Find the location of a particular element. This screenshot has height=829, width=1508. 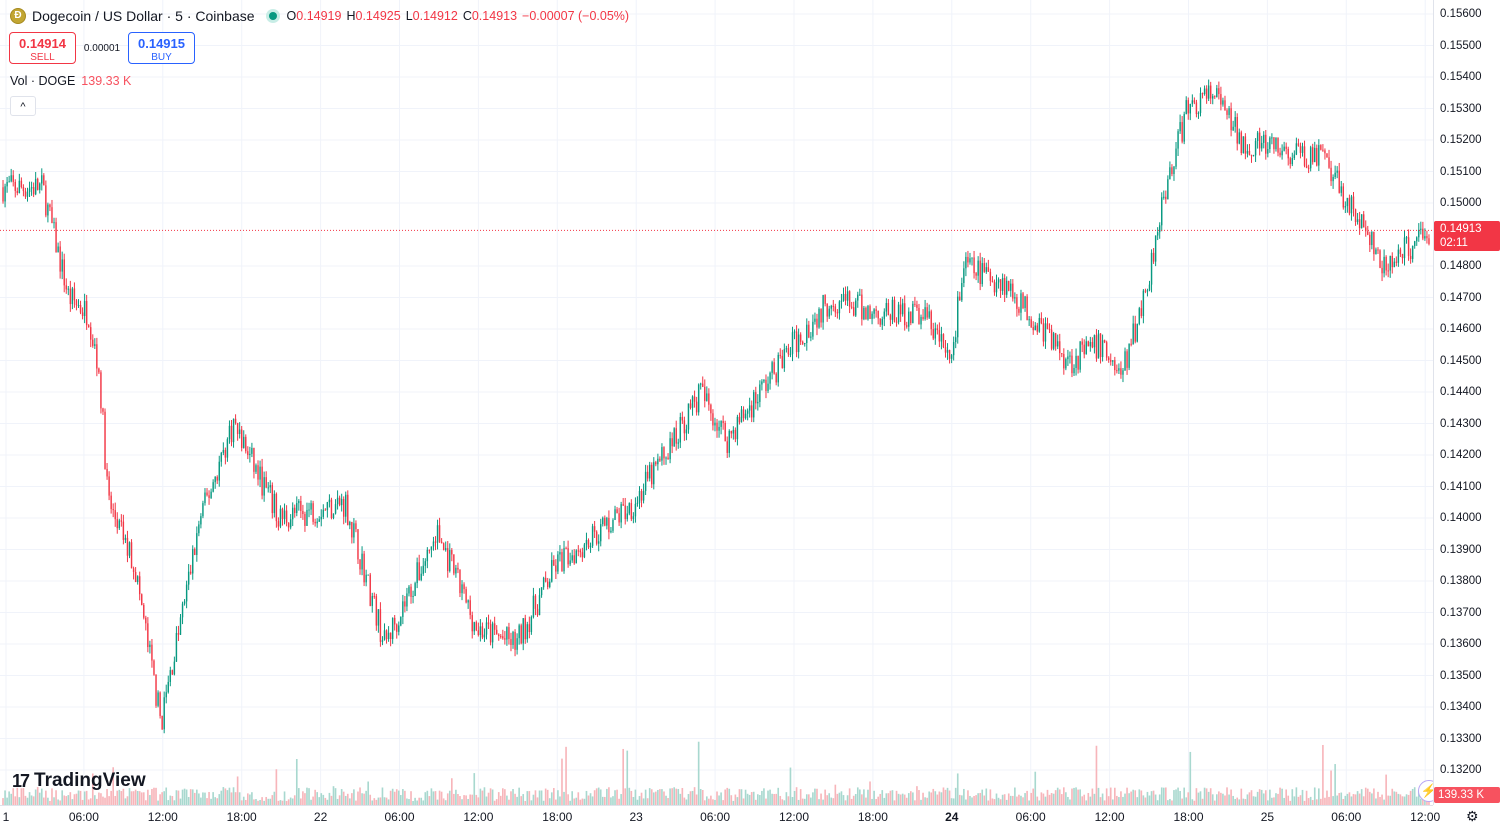

price-tick-label: 0.14600 is located at coordinates (1461, 329).